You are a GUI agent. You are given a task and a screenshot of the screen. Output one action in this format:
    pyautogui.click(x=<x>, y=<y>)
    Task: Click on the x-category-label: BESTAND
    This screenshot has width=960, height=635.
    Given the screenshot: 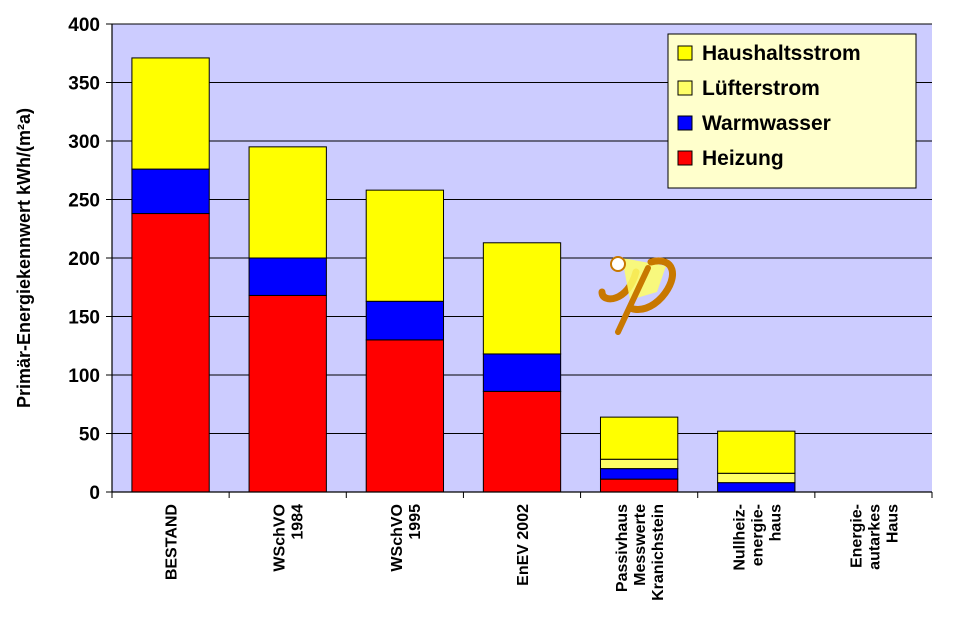 What is the action you would take?
    pyautogui.click(x=172, y=542)
    